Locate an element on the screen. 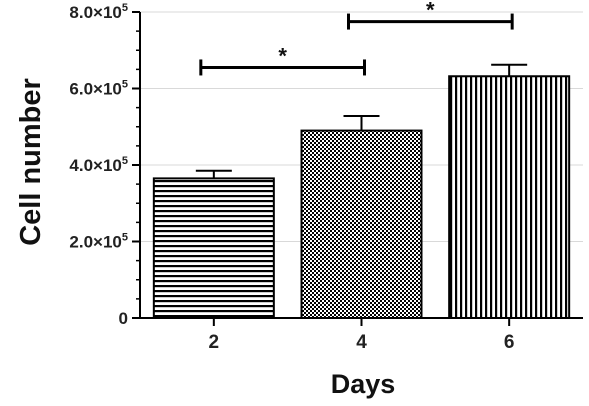 The width and height of the screenshot is (589, 406). y-tick-base: 6.0×10 is located at coordinates (95, 89).